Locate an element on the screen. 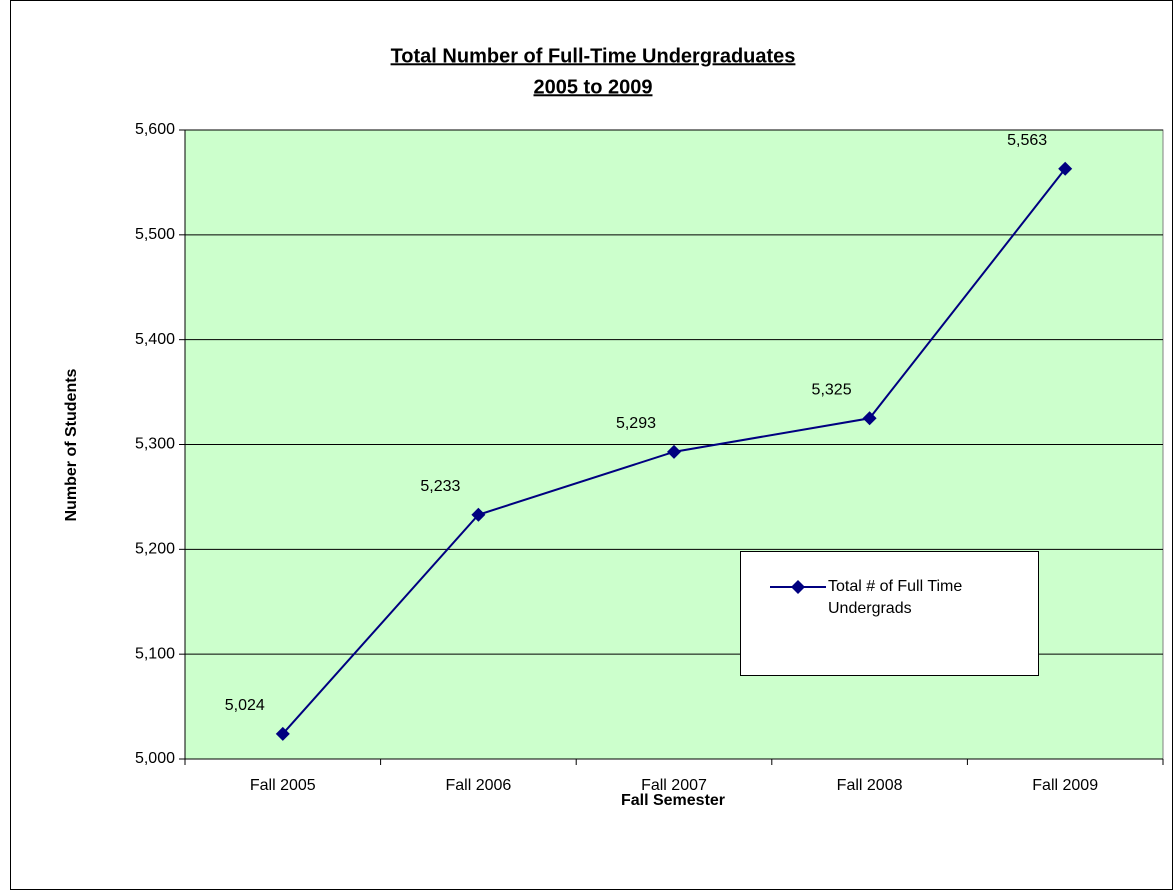  data-label: 5,325 is located at coordinates (832, 390).